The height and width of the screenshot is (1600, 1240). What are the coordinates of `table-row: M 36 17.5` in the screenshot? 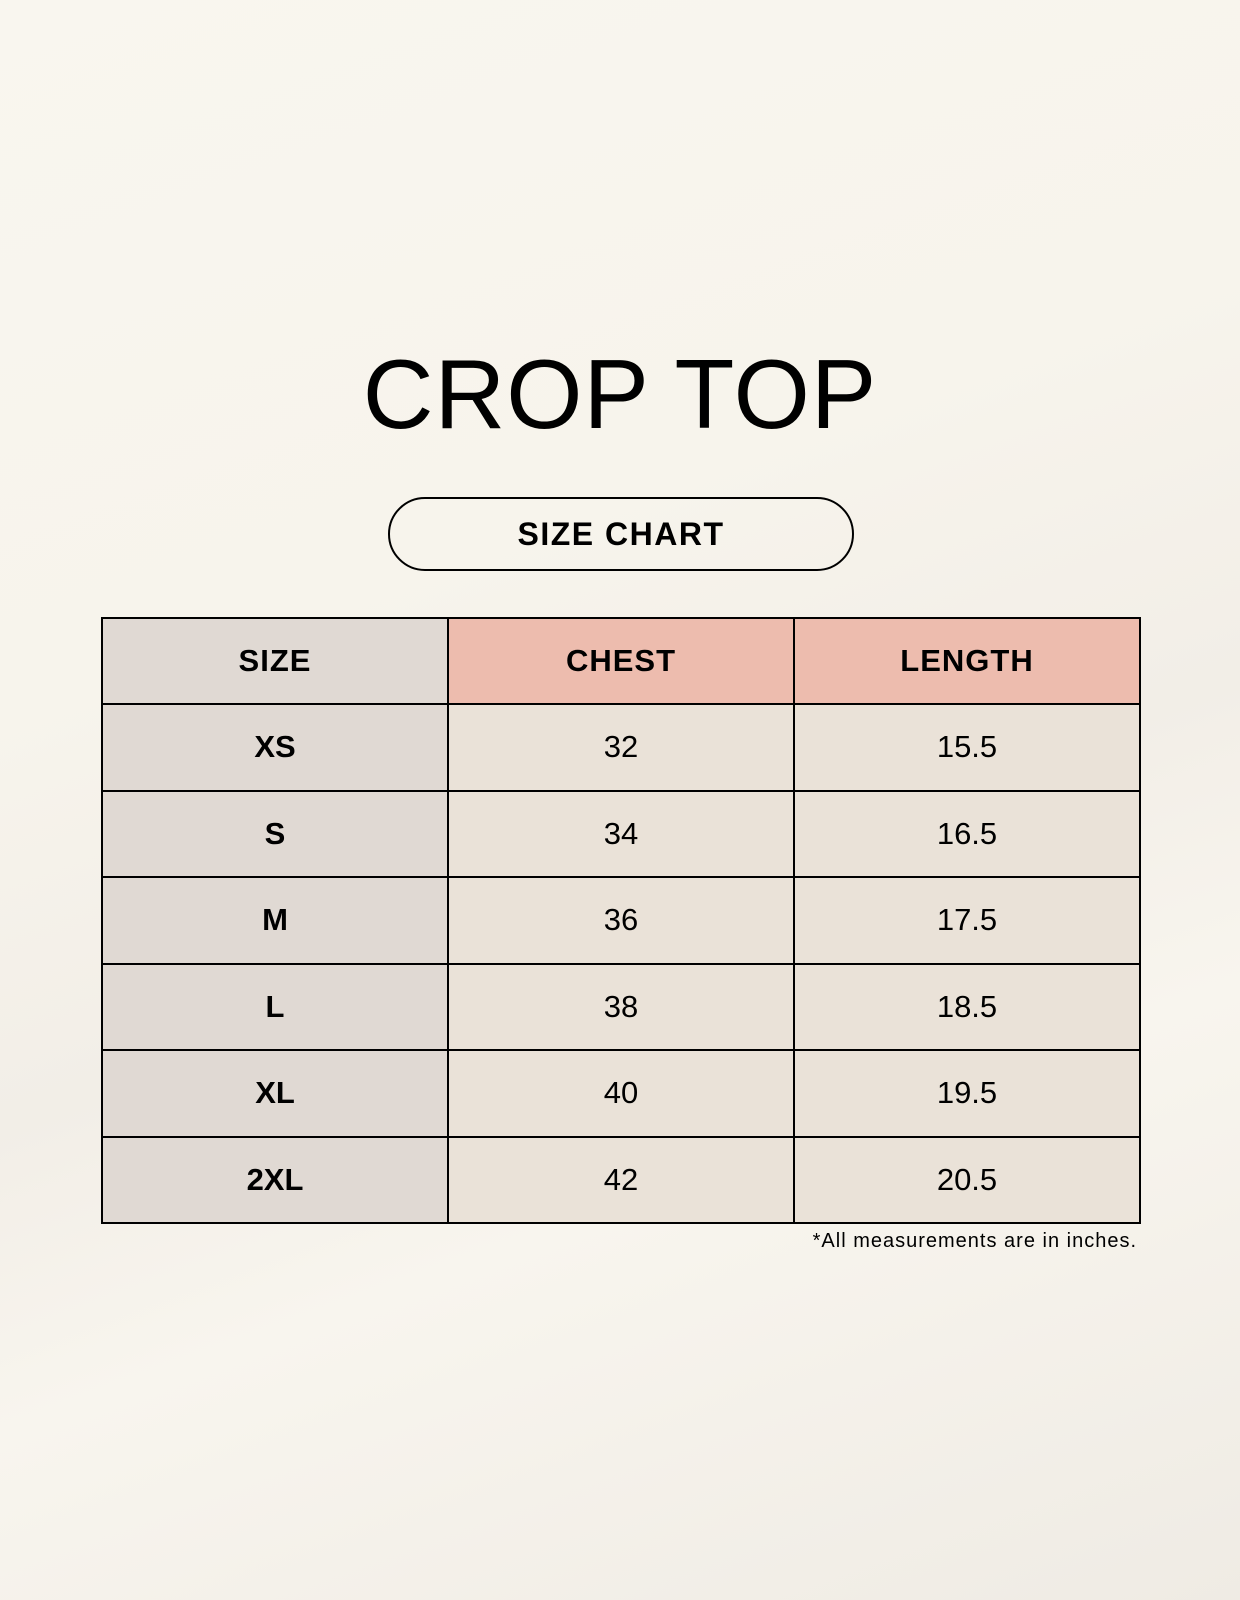 It's located at (621, 920).